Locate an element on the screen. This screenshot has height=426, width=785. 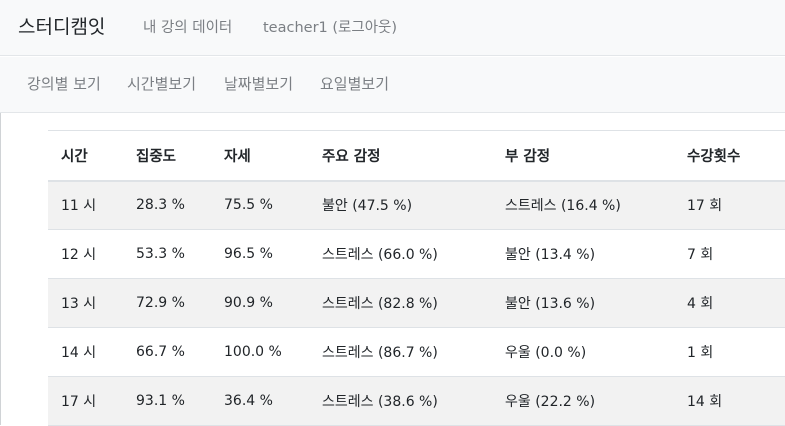
cell-posture: 75.5 % is located at coordinates (248, 205).